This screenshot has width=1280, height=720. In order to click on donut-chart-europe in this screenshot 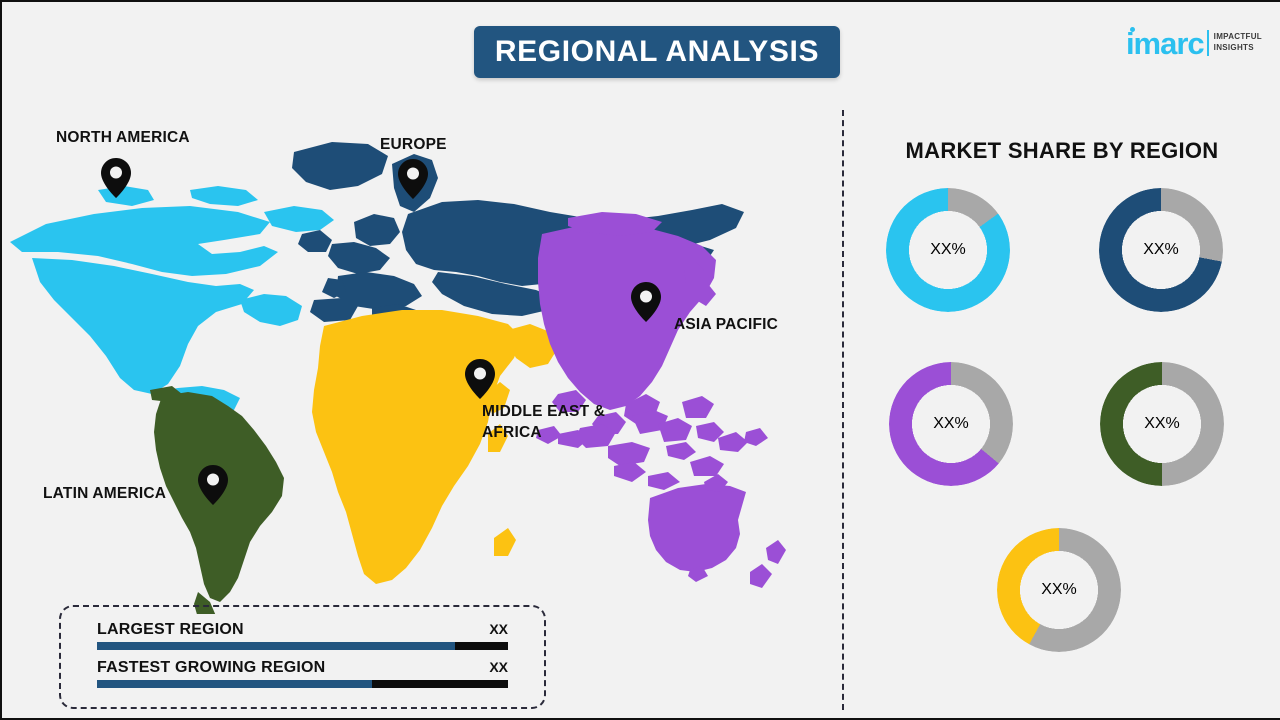, I will do `click(1161, 250)`.